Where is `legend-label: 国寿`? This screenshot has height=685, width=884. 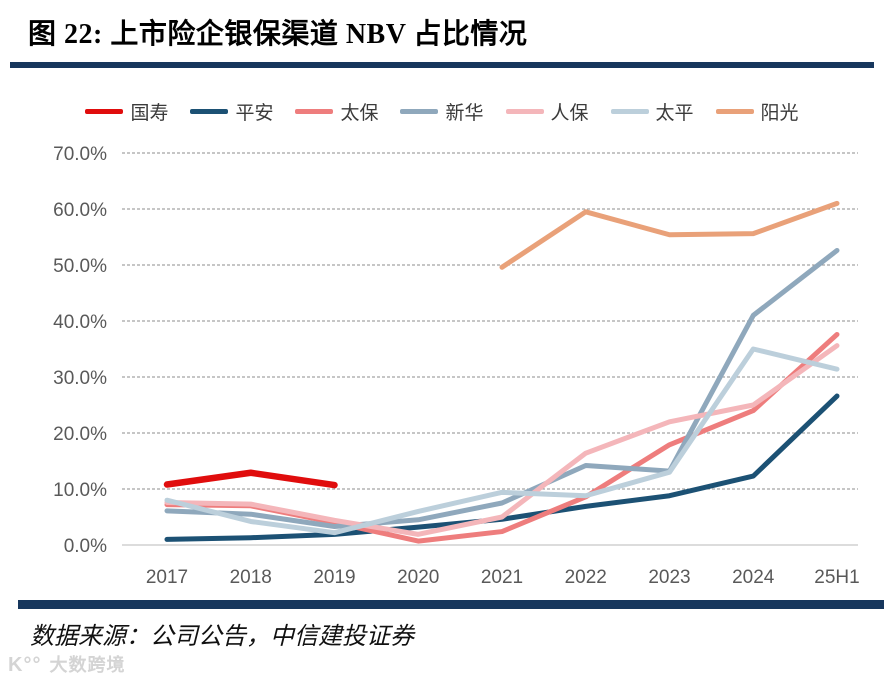 legend-label: 国寿 is located at coordinates (149, 113).